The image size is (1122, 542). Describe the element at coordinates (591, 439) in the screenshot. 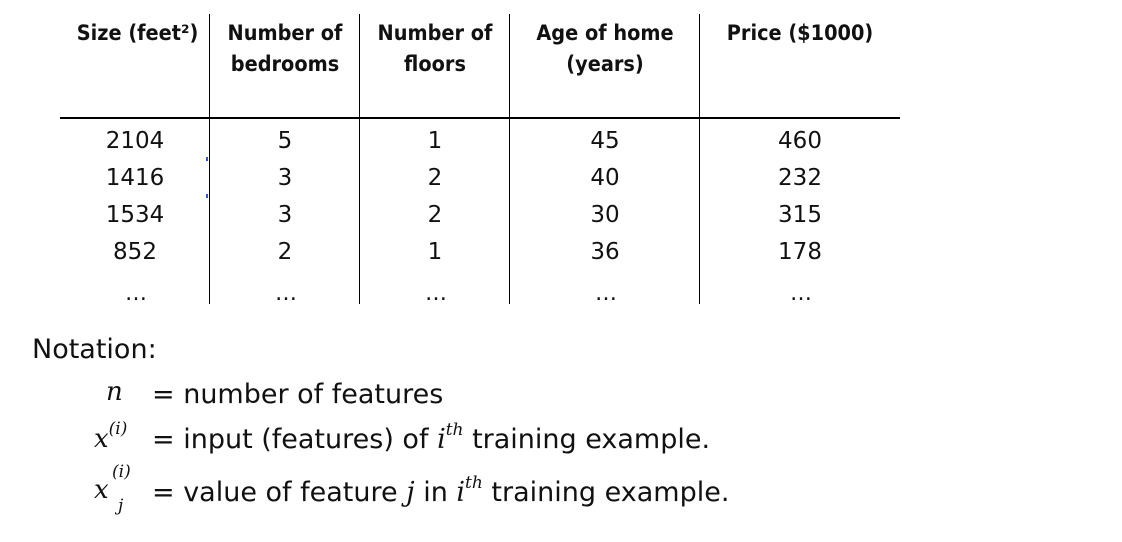

I see `definition-x-i-tail: training example.` at that location.